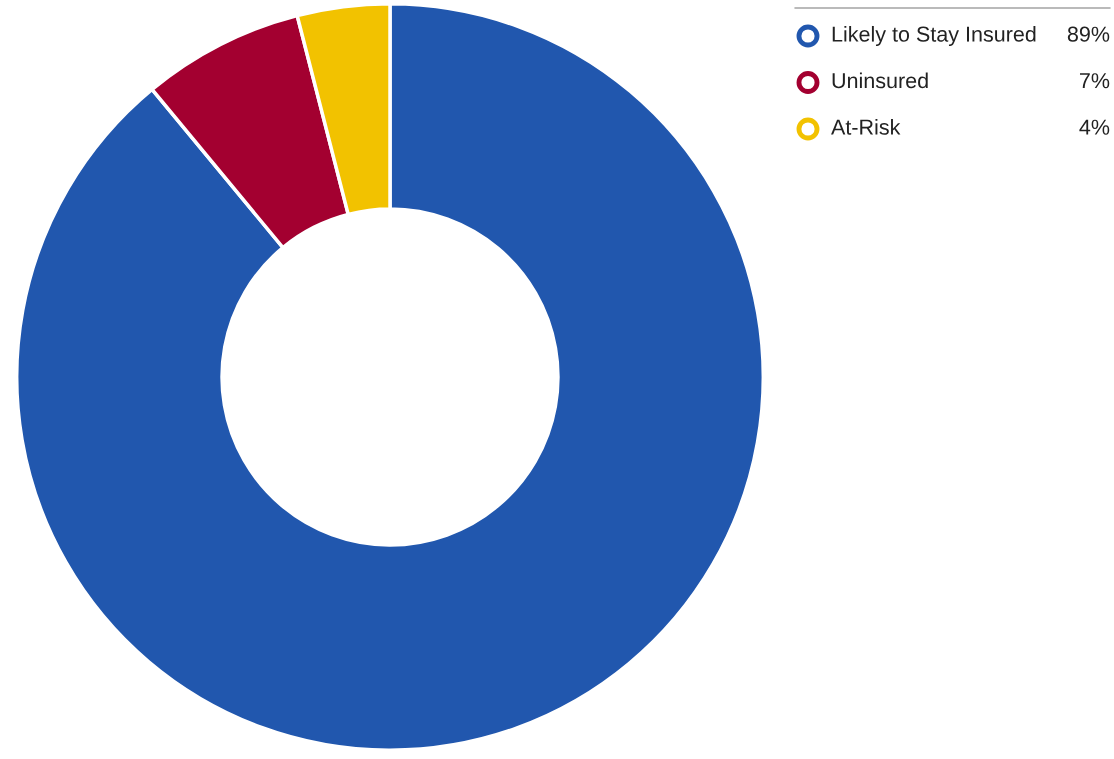 The height and width of the screenshot is (759, 1114). What do you see at coordinates (880, 80) in the screenshot?
I see `legend-label: Uninsured` at bounding box center [880, 80].